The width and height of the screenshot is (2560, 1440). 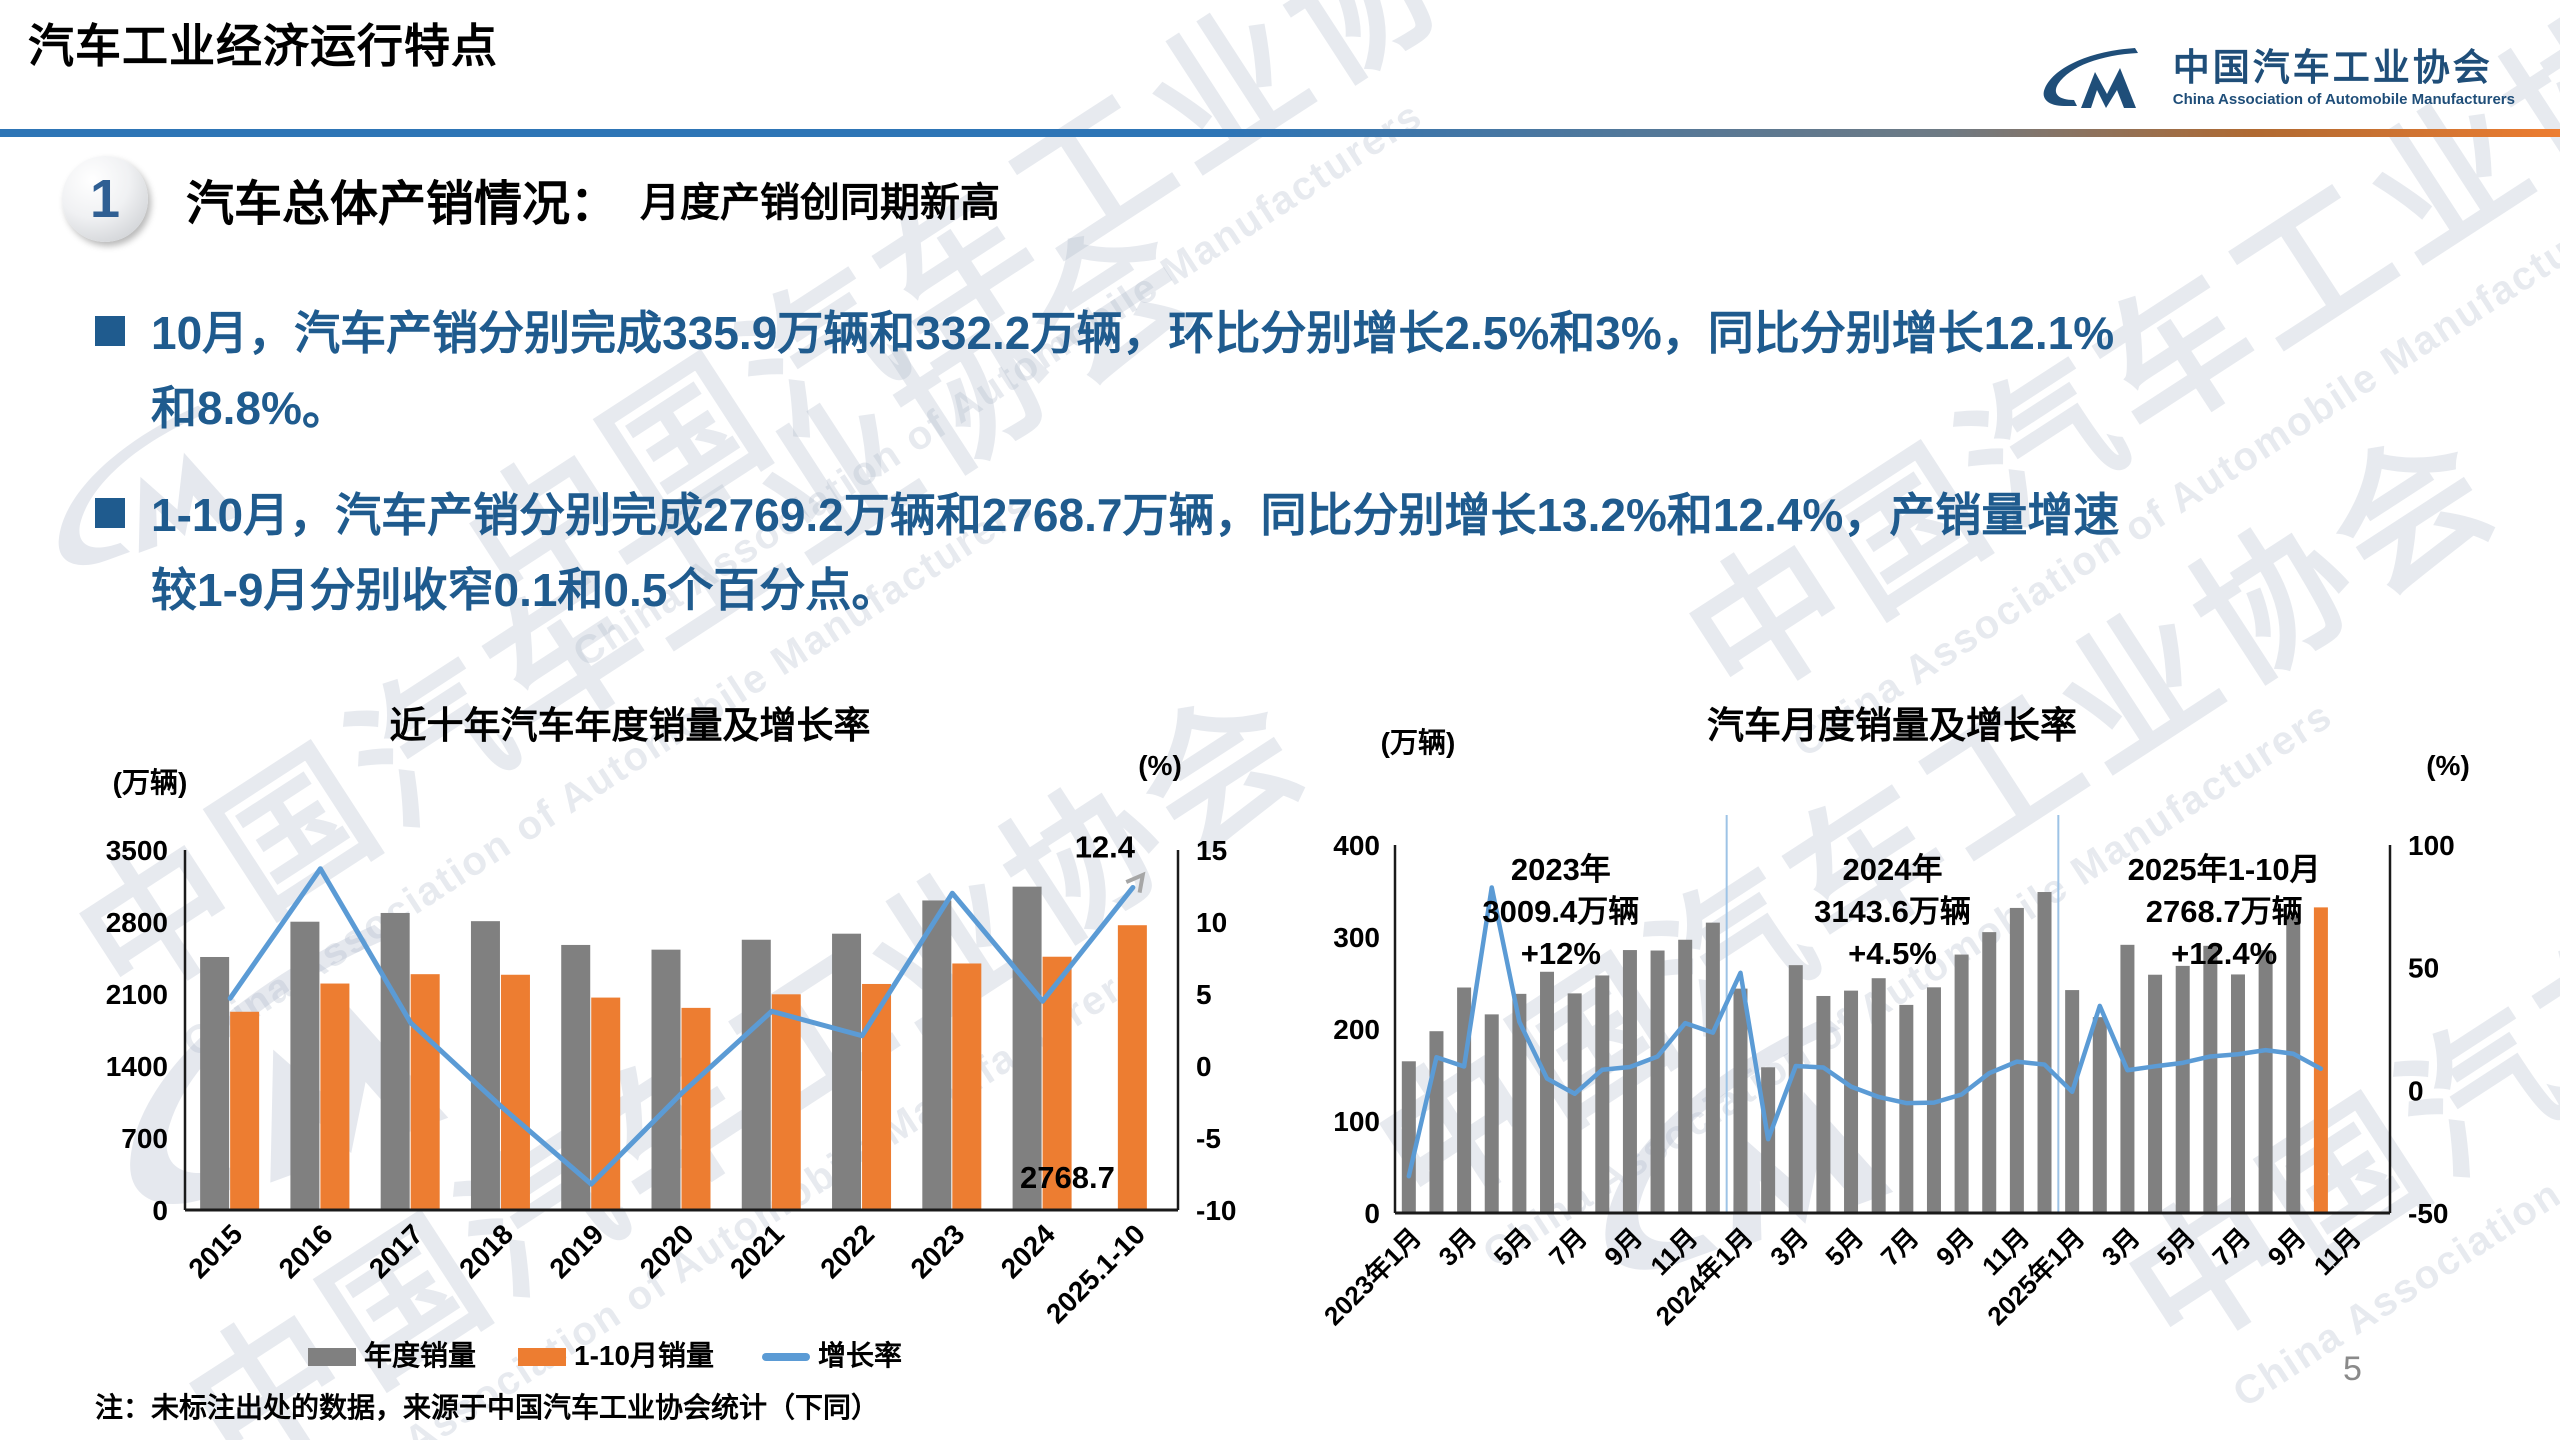 I want to click on section-number-badge: 1, so click(x=105, y=199).